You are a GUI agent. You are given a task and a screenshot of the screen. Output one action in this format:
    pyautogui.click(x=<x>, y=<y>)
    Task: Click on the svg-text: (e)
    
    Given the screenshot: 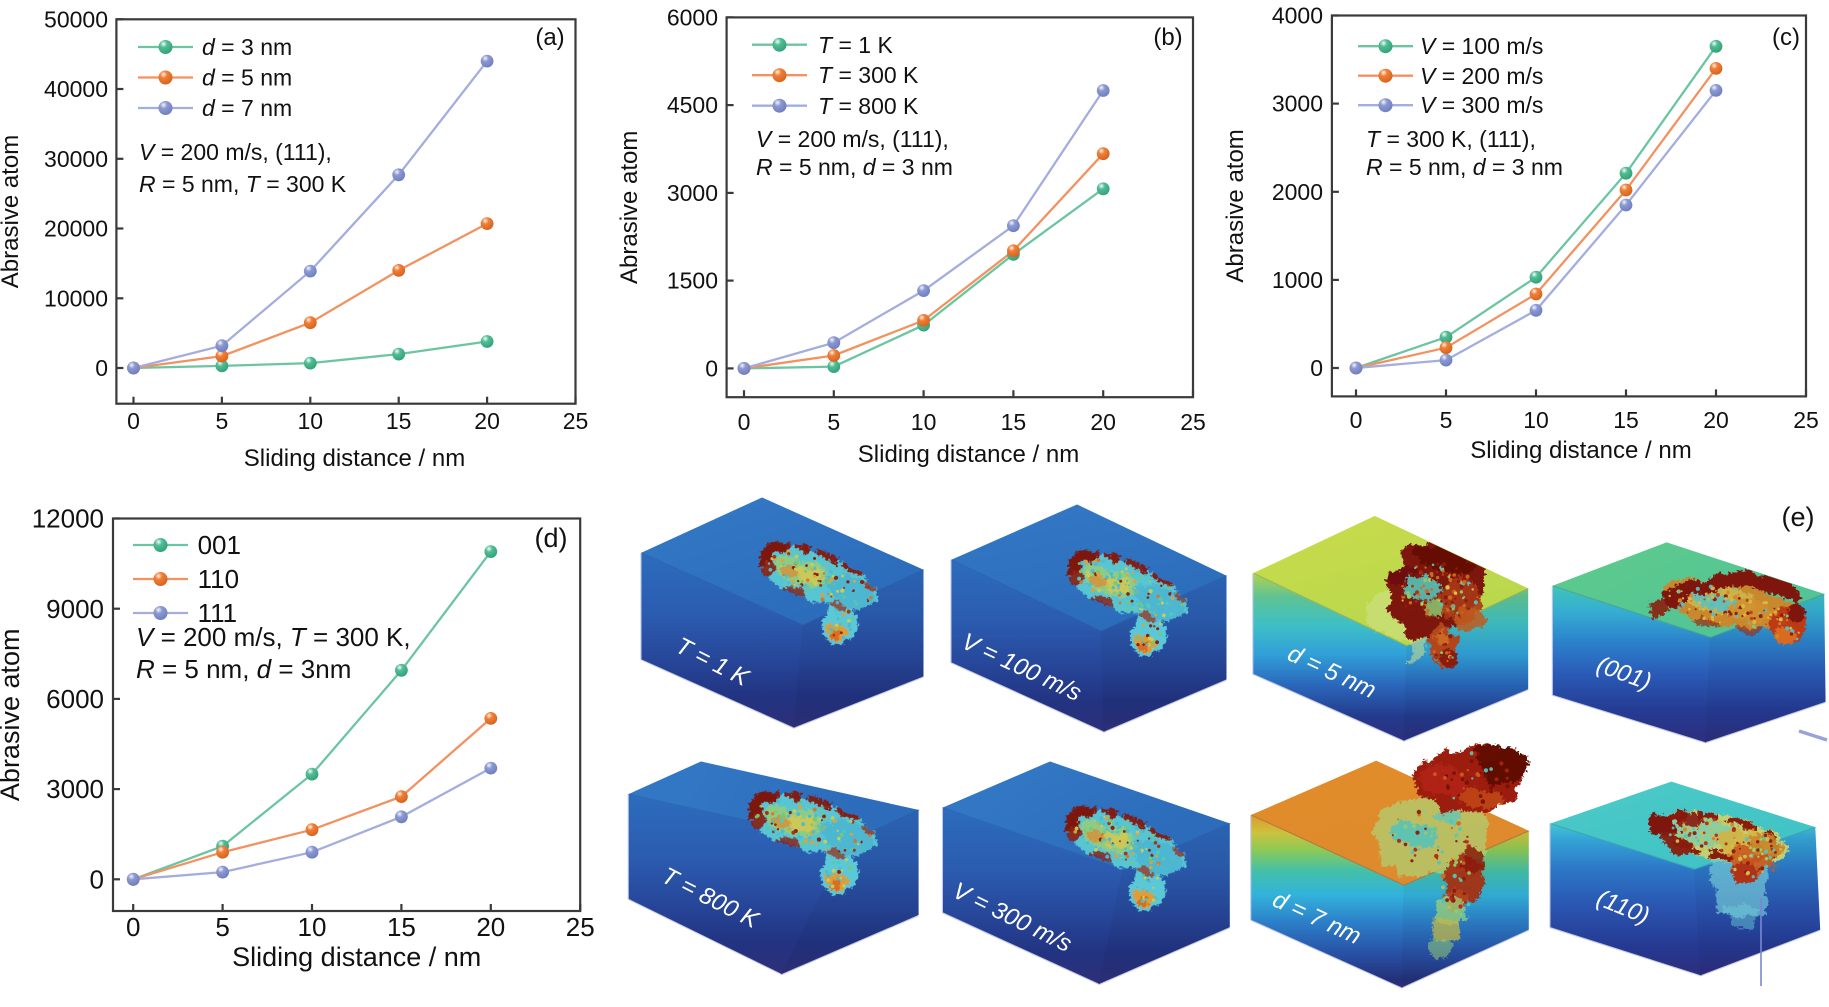 What is the action you would take?
    pyautogui.click(x=1798, y=517)
    